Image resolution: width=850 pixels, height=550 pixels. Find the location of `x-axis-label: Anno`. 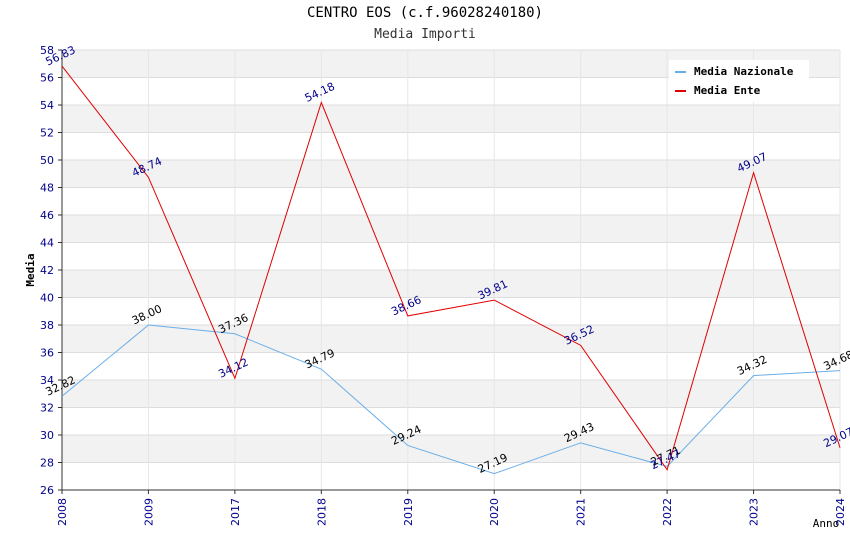

x-axis-label: Anno is located at coordinates (826, 523).